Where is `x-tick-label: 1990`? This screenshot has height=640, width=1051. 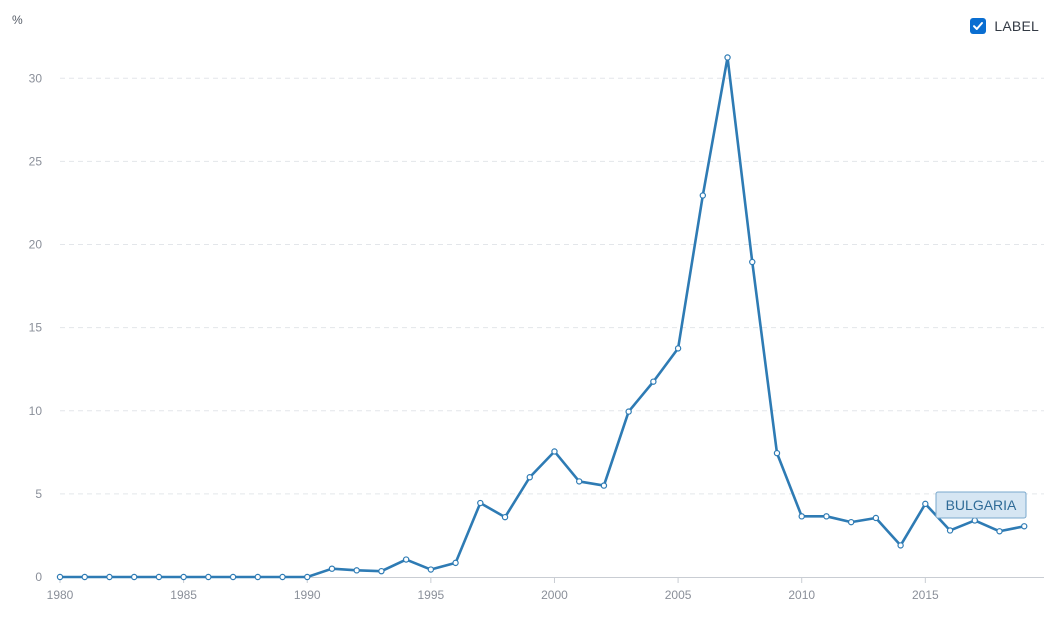 x-tick-label: 1990 is located at coordinates (307, 595).